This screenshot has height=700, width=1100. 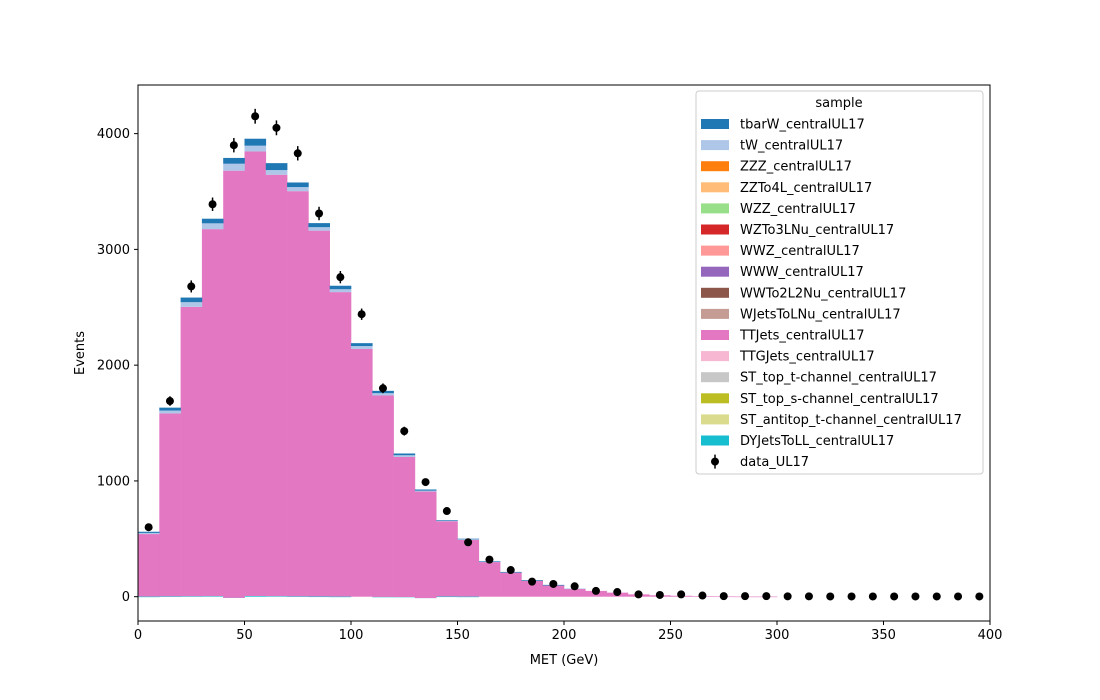 What do you see at coordinates (817, 441) in the screenshot?
I see `legend-label: DYJetsToLL_centralUL17` at bounding box center [817, 441].